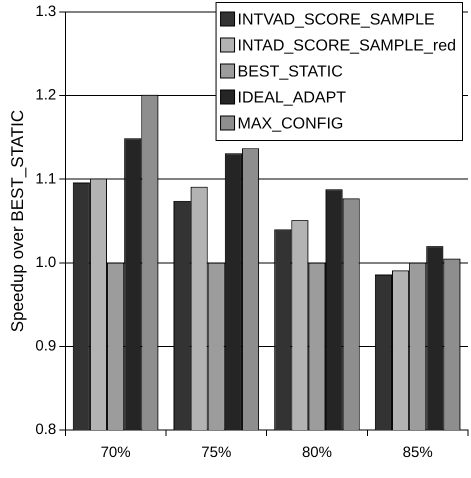 This screenshot has width=471, height=478. I want to click on y-tick-label: 1.1, so click(45, 179).